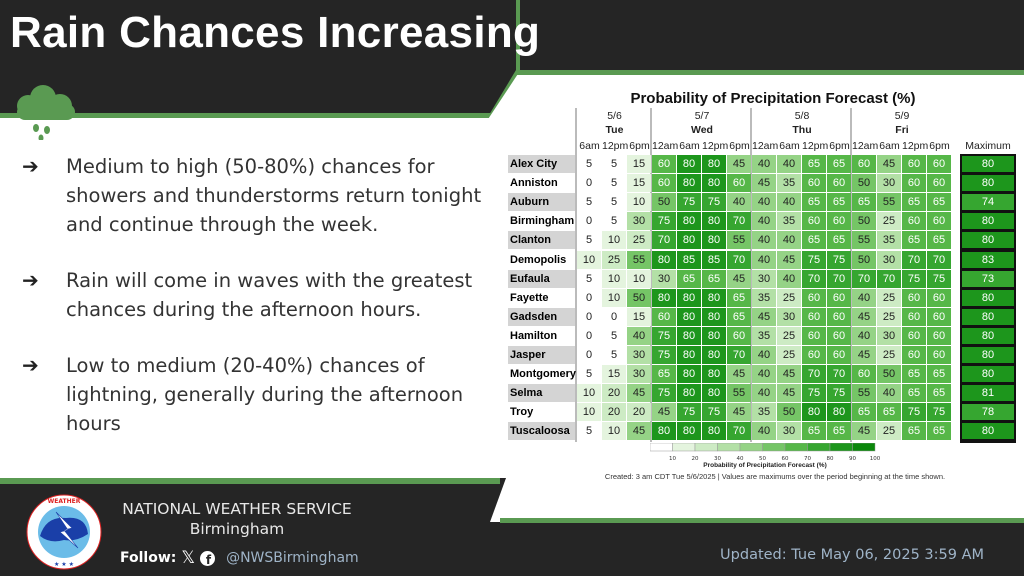 The height and width of the screenshot is (576, 1024). Describe the element at coordinates (64, 501) in the screenshot. I see `svg-text: WEATHER` at that location.